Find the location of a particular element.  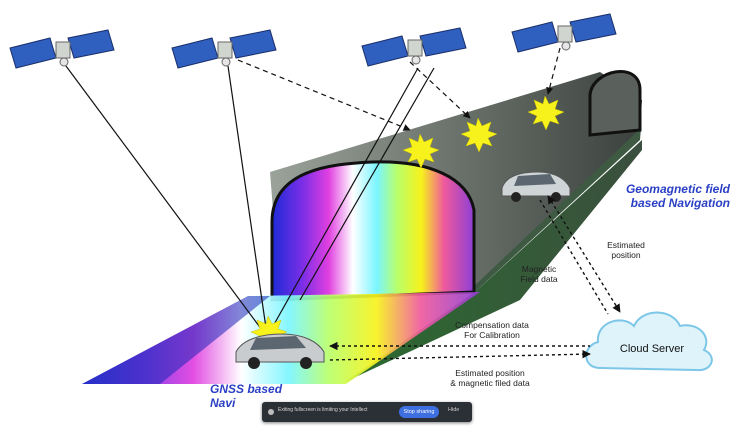

compensation-line2: For Calibration is located at coordinates (492, 335).